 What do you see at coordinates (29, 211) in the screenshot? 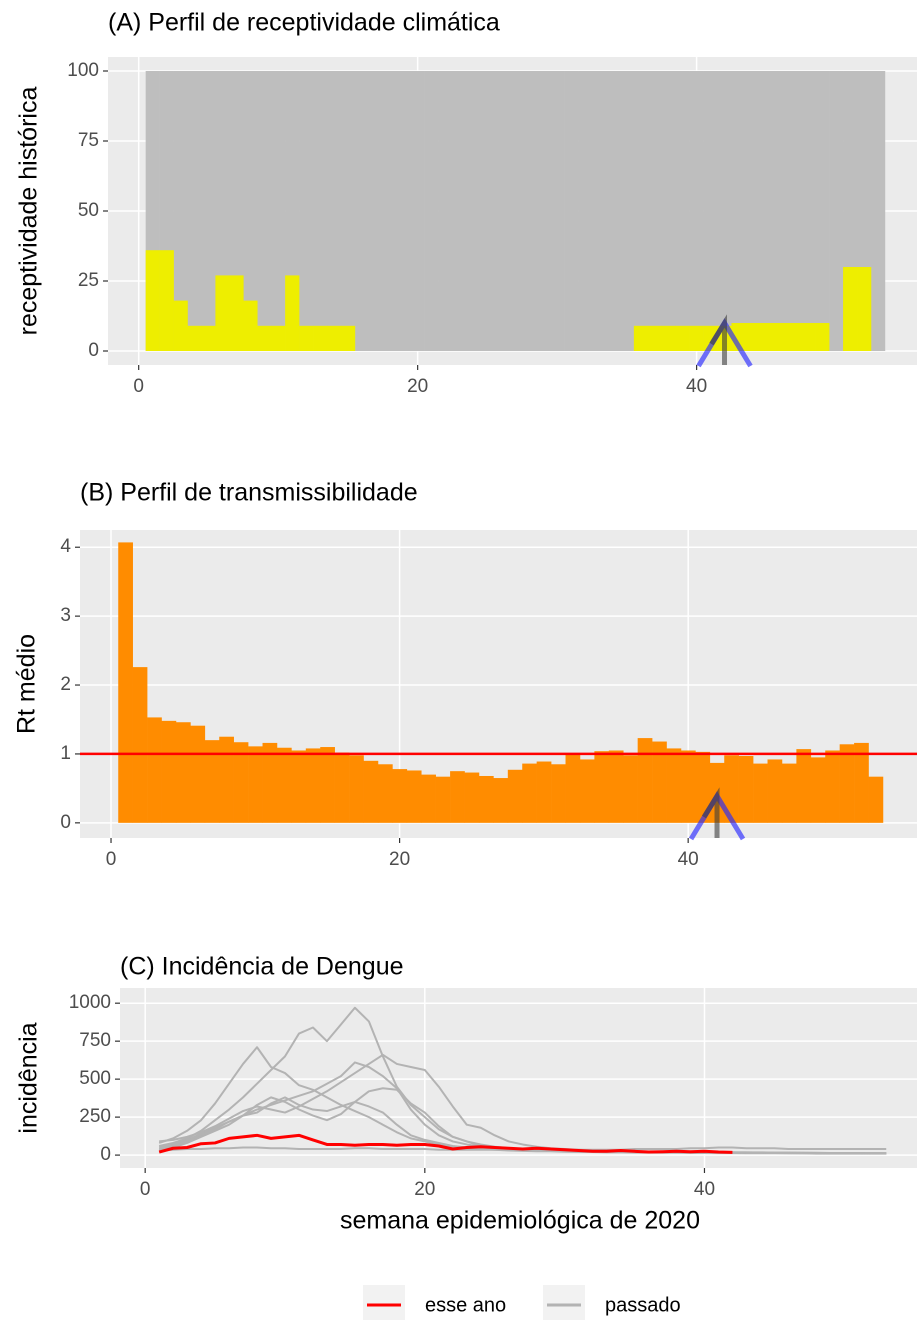
I see `y-axis-title: receptividade histórica` at bounding box center [29, 211].